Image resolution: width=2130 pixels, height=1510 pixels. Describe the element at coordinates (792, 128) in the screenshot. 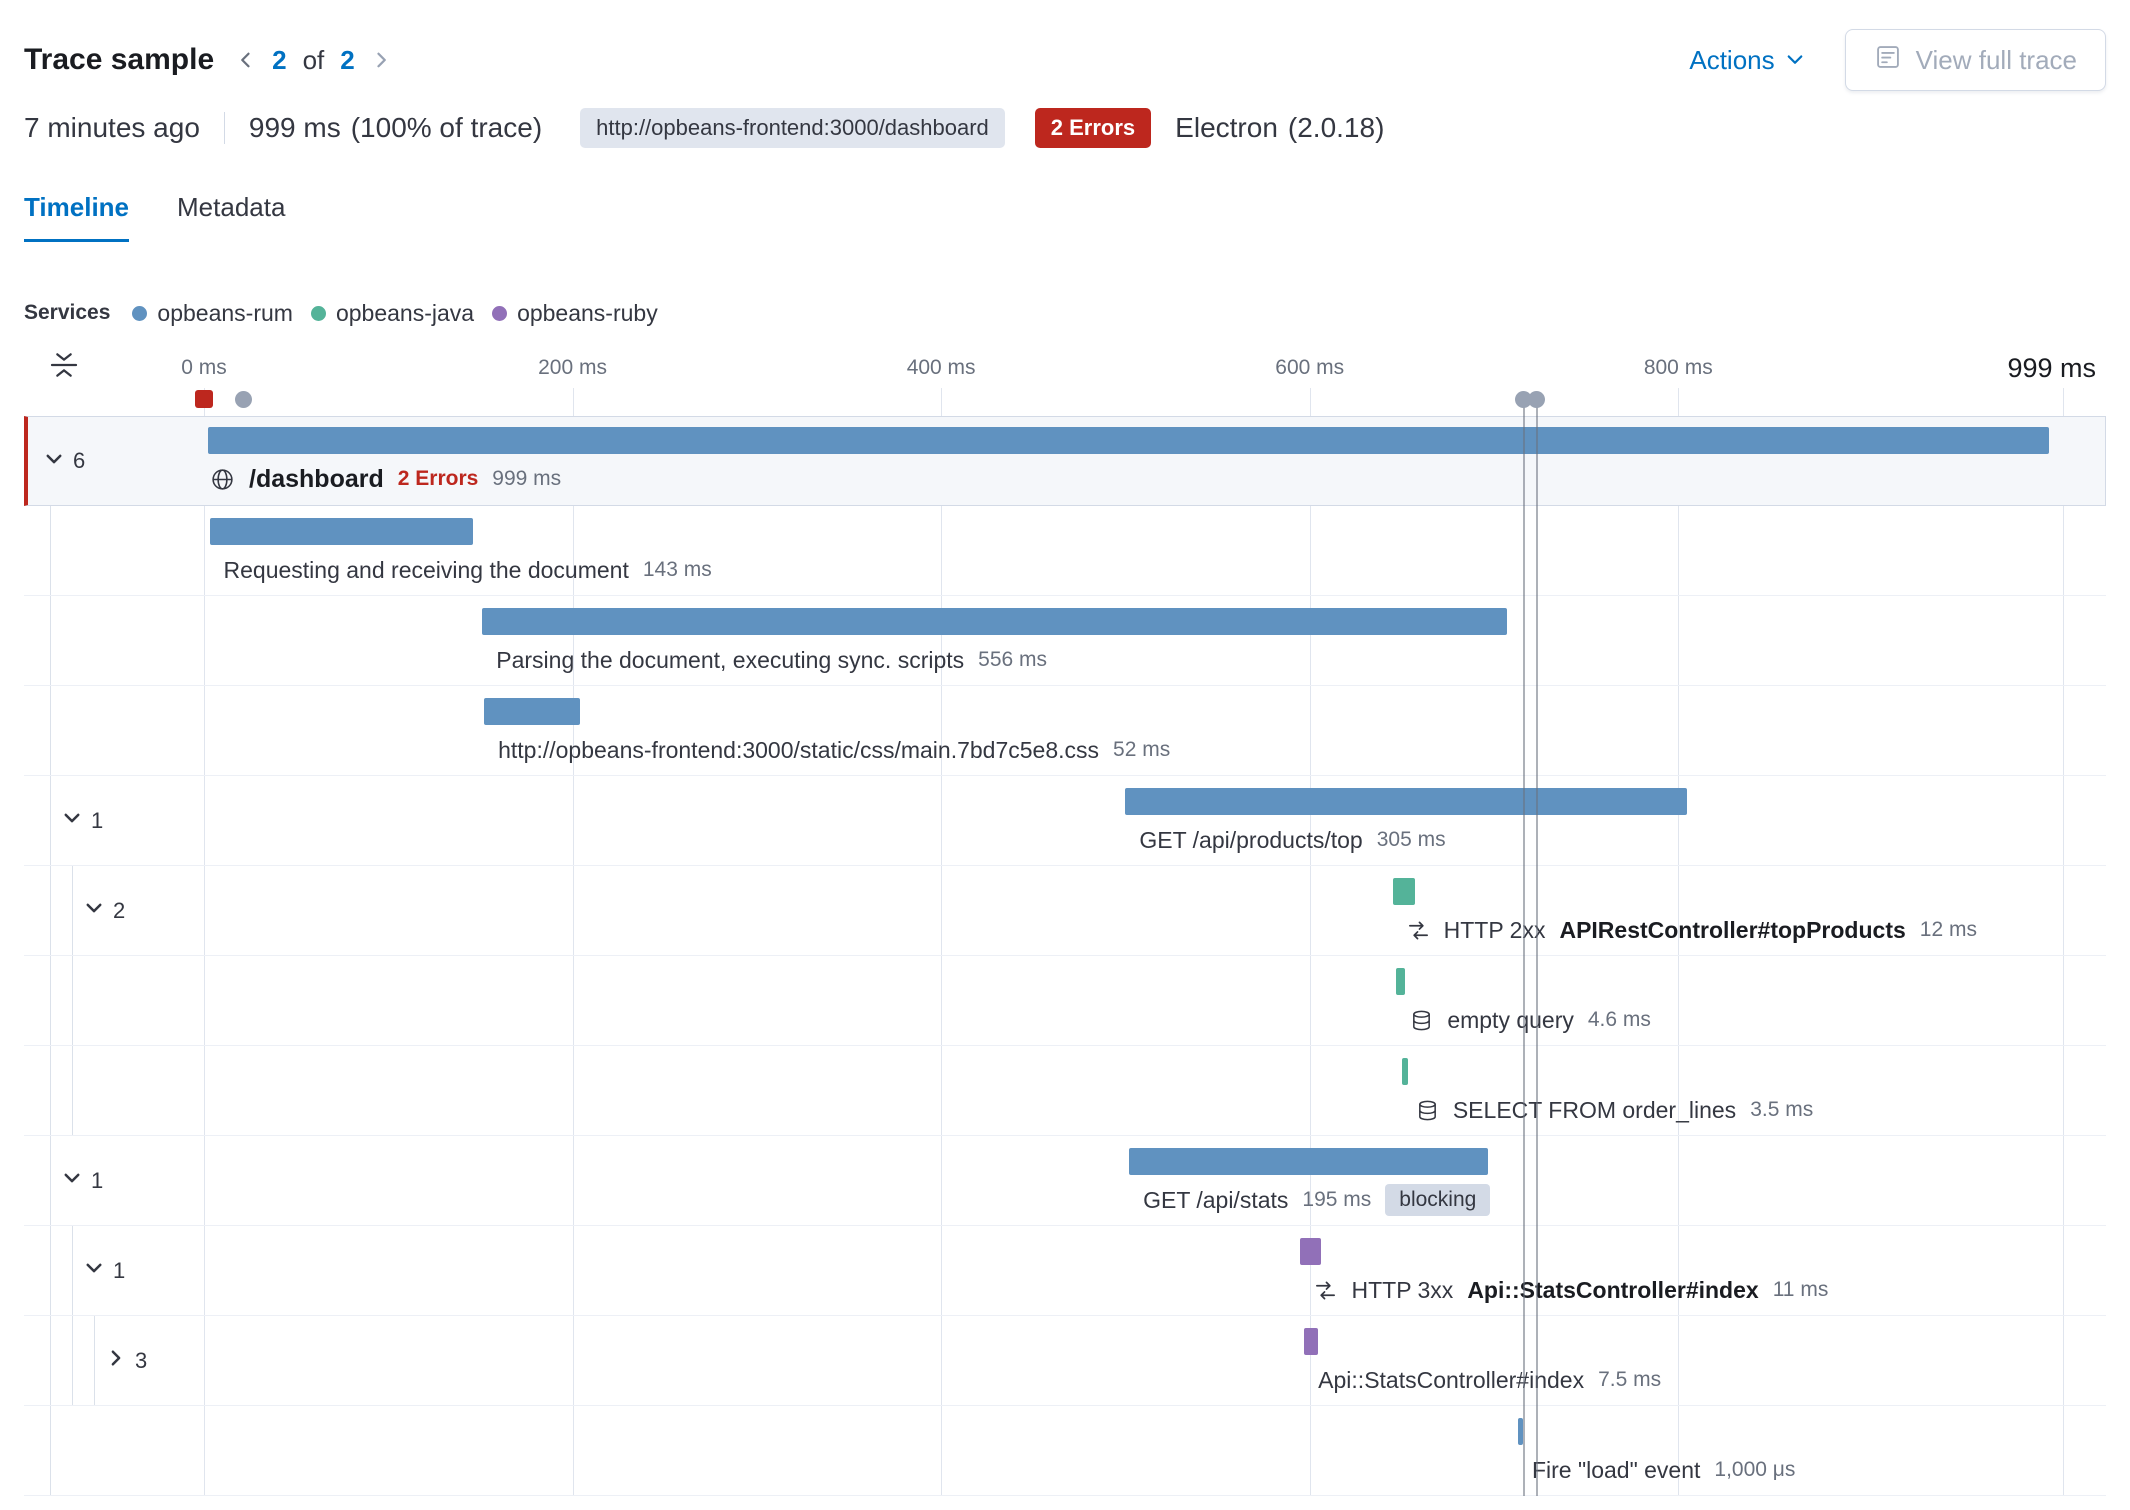

I see `transaction-url-badge: http://opbeans-frontend:3000/dashboard` at that location.